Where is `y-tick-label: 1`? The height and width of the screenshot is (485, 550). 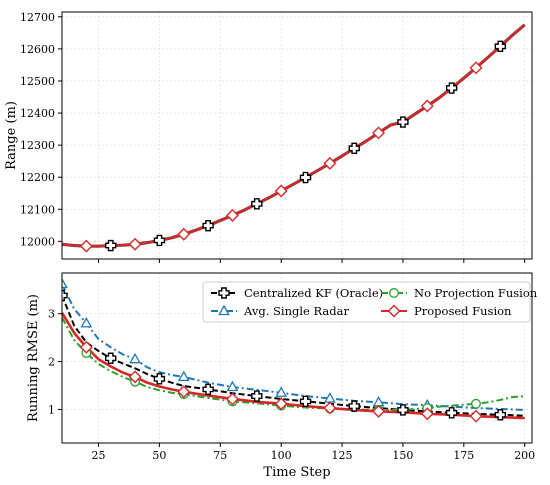 y-tick-label: 1 is located at coordinates (51, 409).